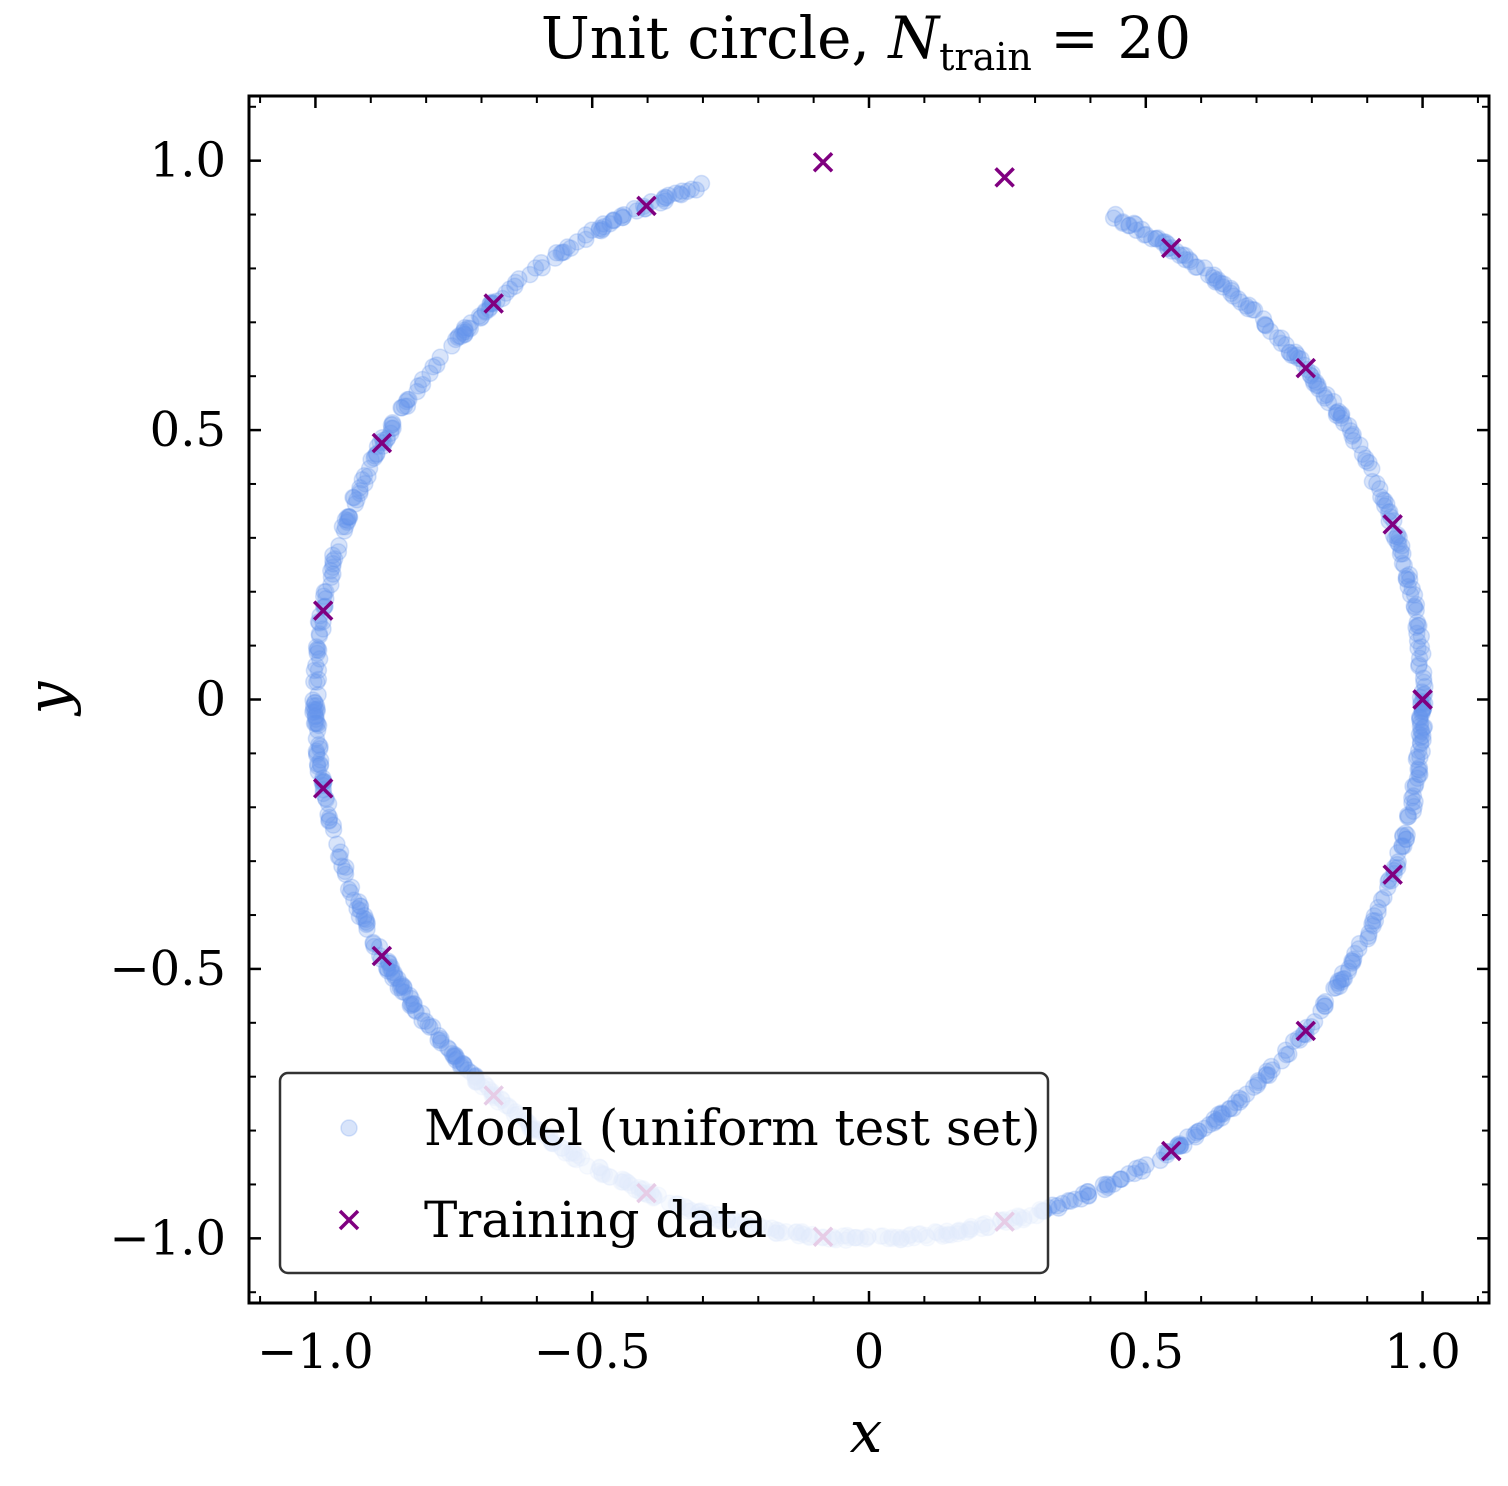 Image resolution: width=1508 pixels, height=1486 pixels. Describe the element at coordinates (315, 1352) in the screenshot. I see `x-tick-label: −1.0` at that location.